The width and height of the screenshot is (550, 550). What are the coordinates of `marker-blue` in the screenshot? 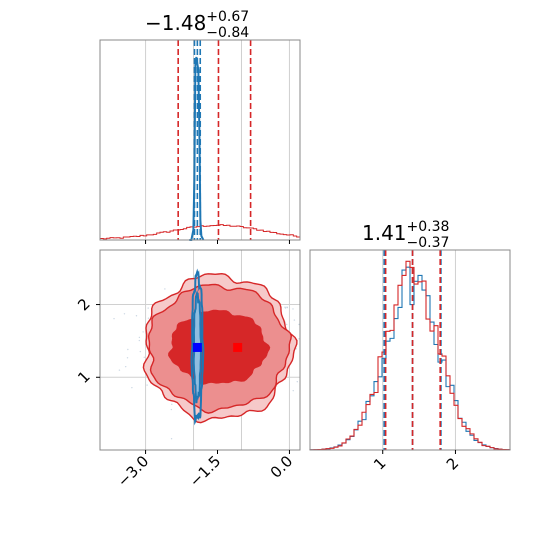 It's located at (197, 347).